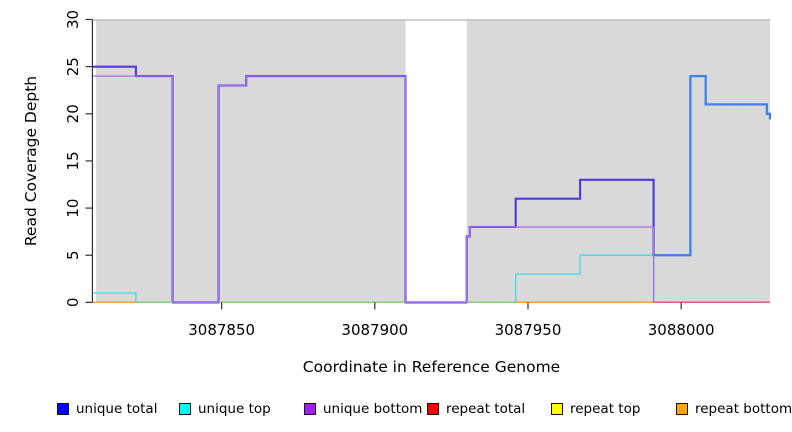 This screenshot has height=432, width=792. What do you see at coordinates (221, 330) in the screenshot?
I see `x-tick-label: 3087850` at bounding box center [221, 330].